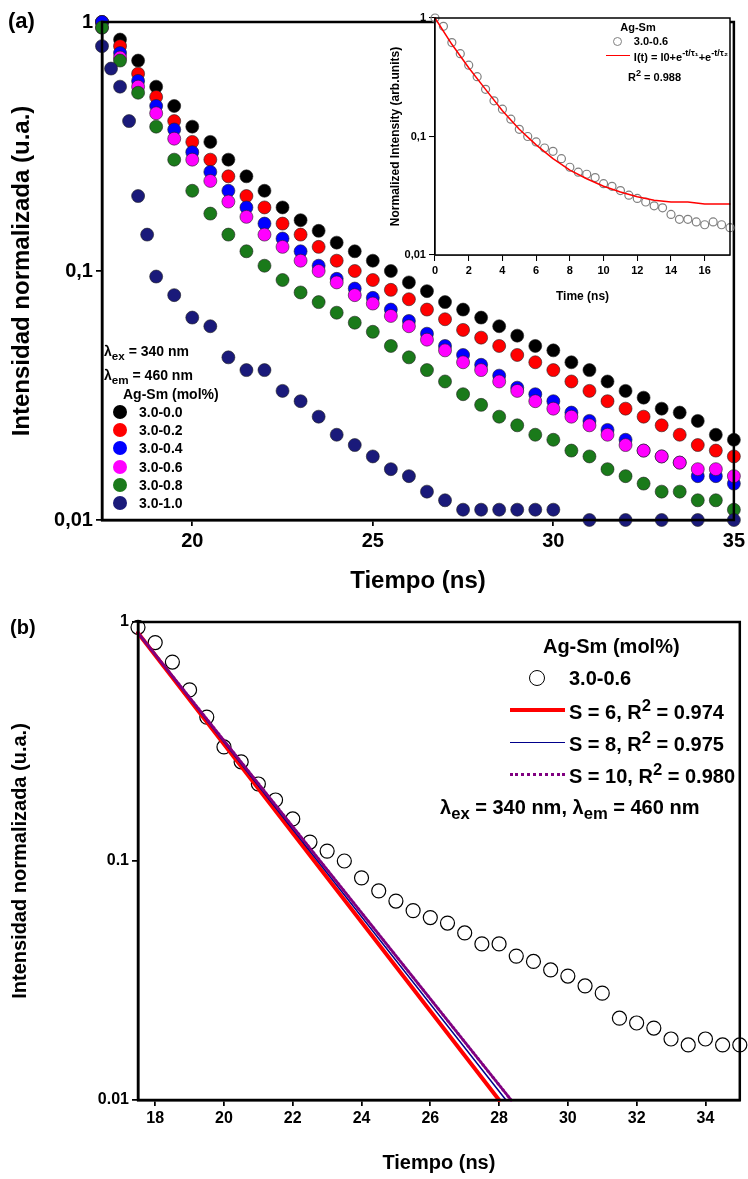 This screenshot has width=748, height=1179. Describe the element at coordinates (603, 269) in the screenshot. I see `x-tick-label: 10` at that location.